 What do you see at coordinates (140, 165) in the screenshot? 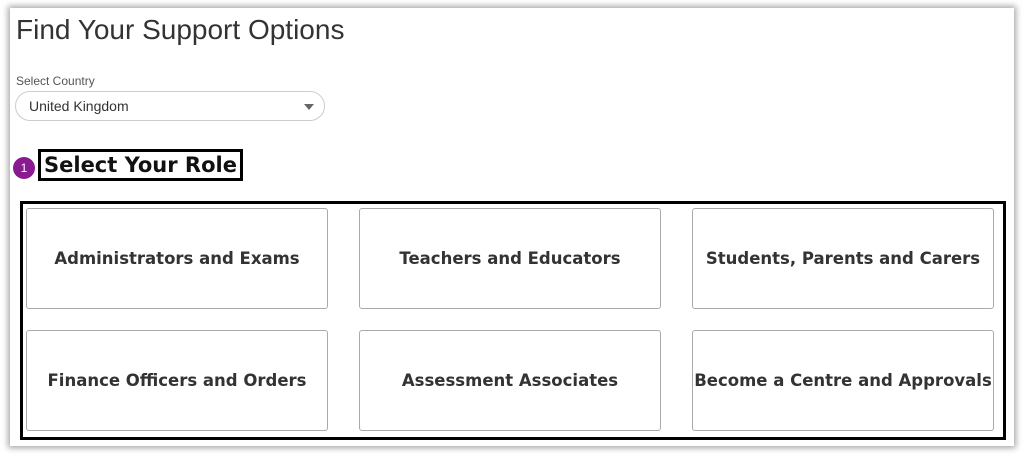
I see `role-heading: Select Your Role` at bounding box center [140, 165].